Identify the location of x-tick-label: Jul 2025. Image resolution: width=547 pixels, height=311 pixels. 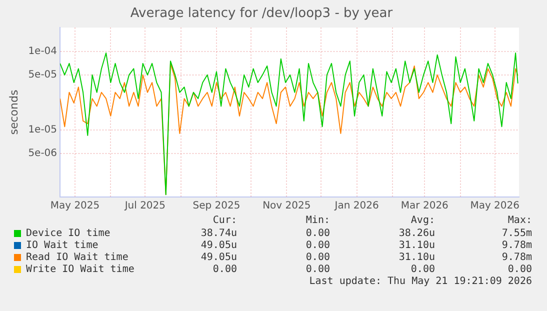
(145, 206).